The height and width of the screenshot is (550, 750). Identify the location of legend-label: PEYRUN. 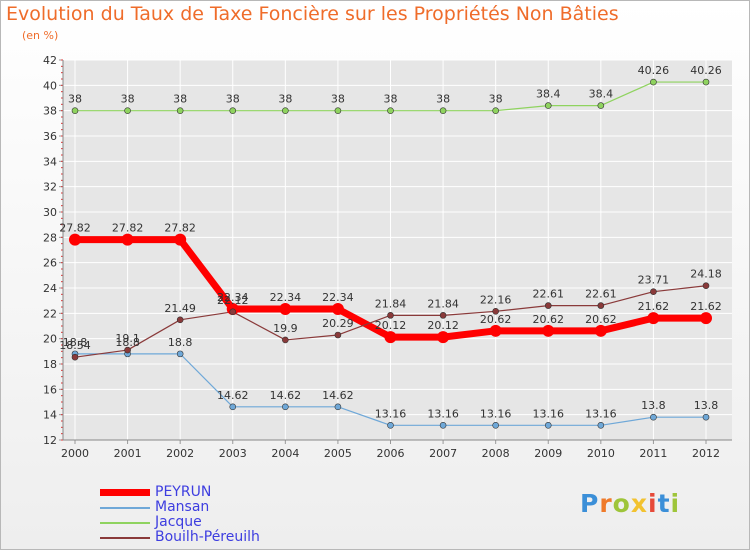
(183, 492).